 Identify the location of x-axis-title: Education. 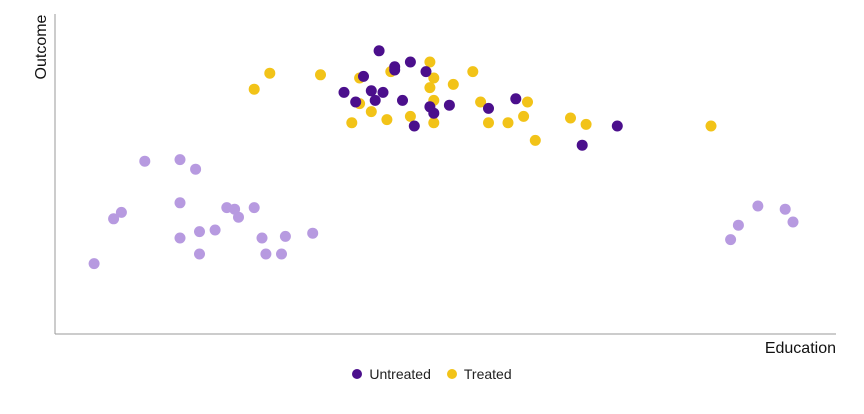
(800, 348).